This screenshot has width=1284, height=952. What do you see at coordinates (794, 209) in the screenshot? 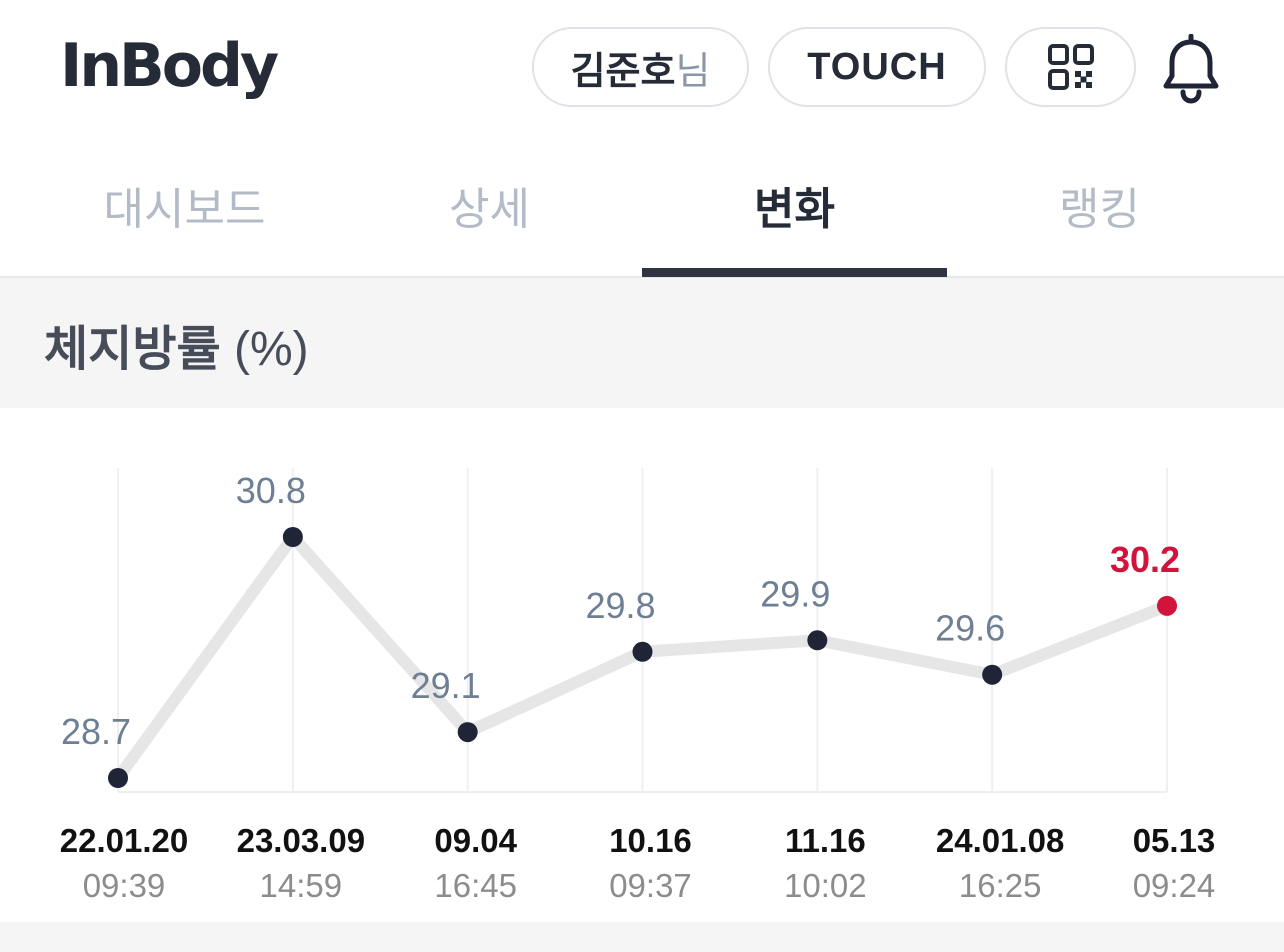
I see `tab-change: 변화` at bounding box center [794, 209].